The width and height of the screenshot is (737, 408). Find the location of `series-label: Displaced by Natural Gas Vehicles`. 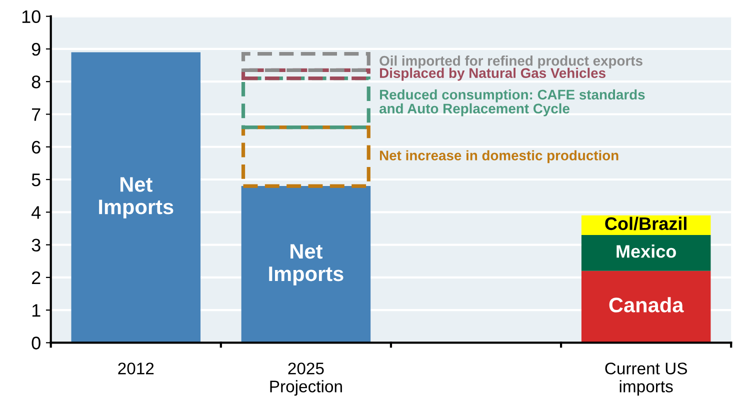

series-label: Displaced by Natural Gas Vehicles is located at coordinates (493, 74).